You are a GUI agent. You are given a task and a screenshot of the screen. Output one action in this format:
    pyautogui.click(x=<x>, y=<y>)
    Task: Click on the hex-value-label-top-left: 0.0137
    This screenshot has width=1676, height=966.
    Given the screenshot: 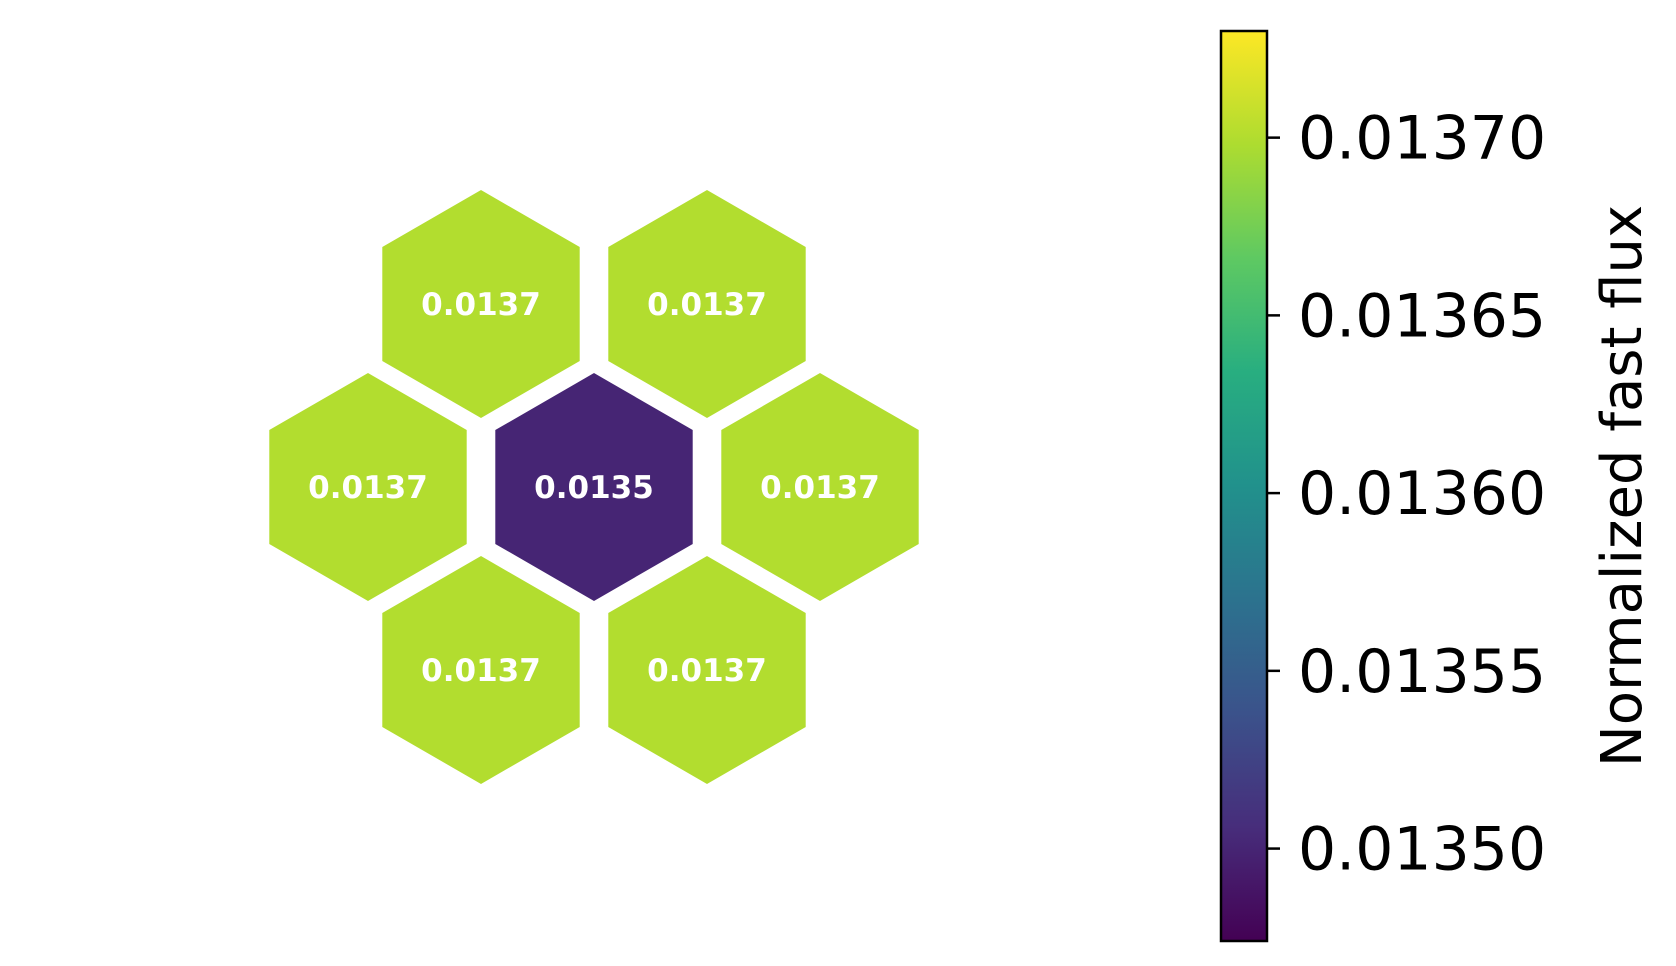 What is the action you would take?
    pyautogui.click(x=481, y=305)
    